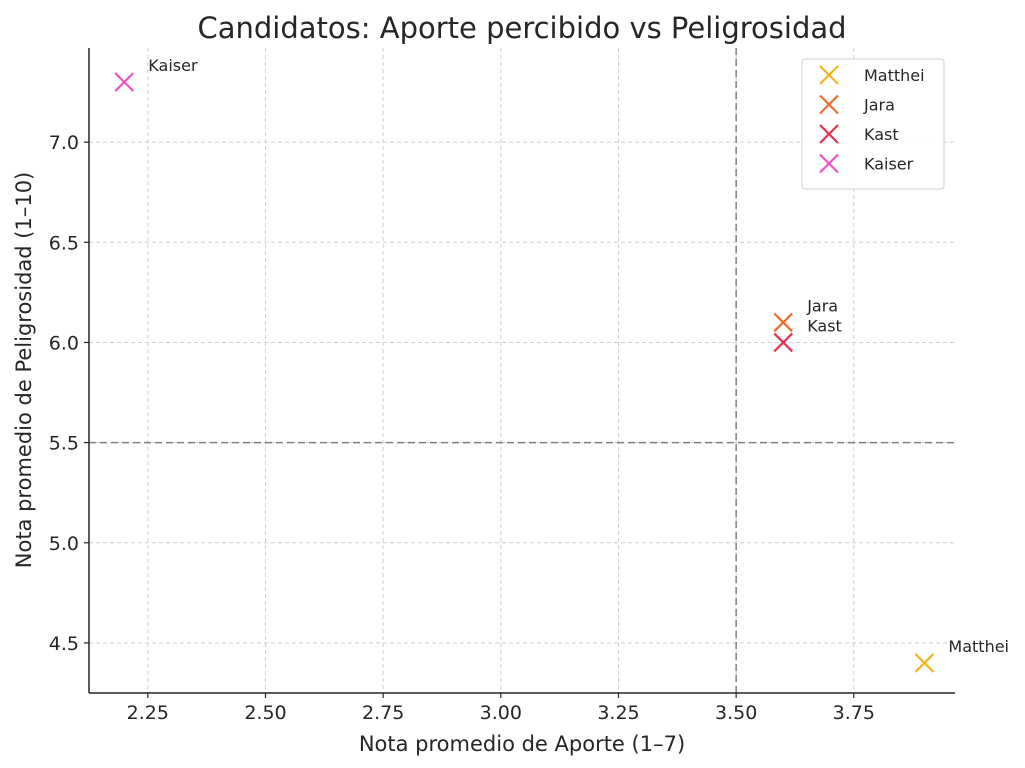 The width and height of the screenshot is (1025, 768). I want to click on x-tick-label-0: 2.25, so click(148, 713).